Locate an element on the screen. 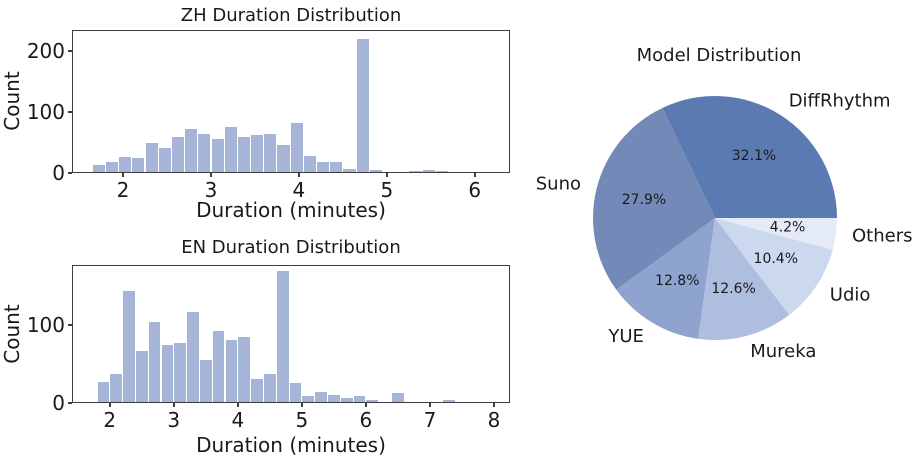 The height and width of the screenshot is (461, 918). pie-slice-label-mureka: Mureka is located at coordinates (783, 351).